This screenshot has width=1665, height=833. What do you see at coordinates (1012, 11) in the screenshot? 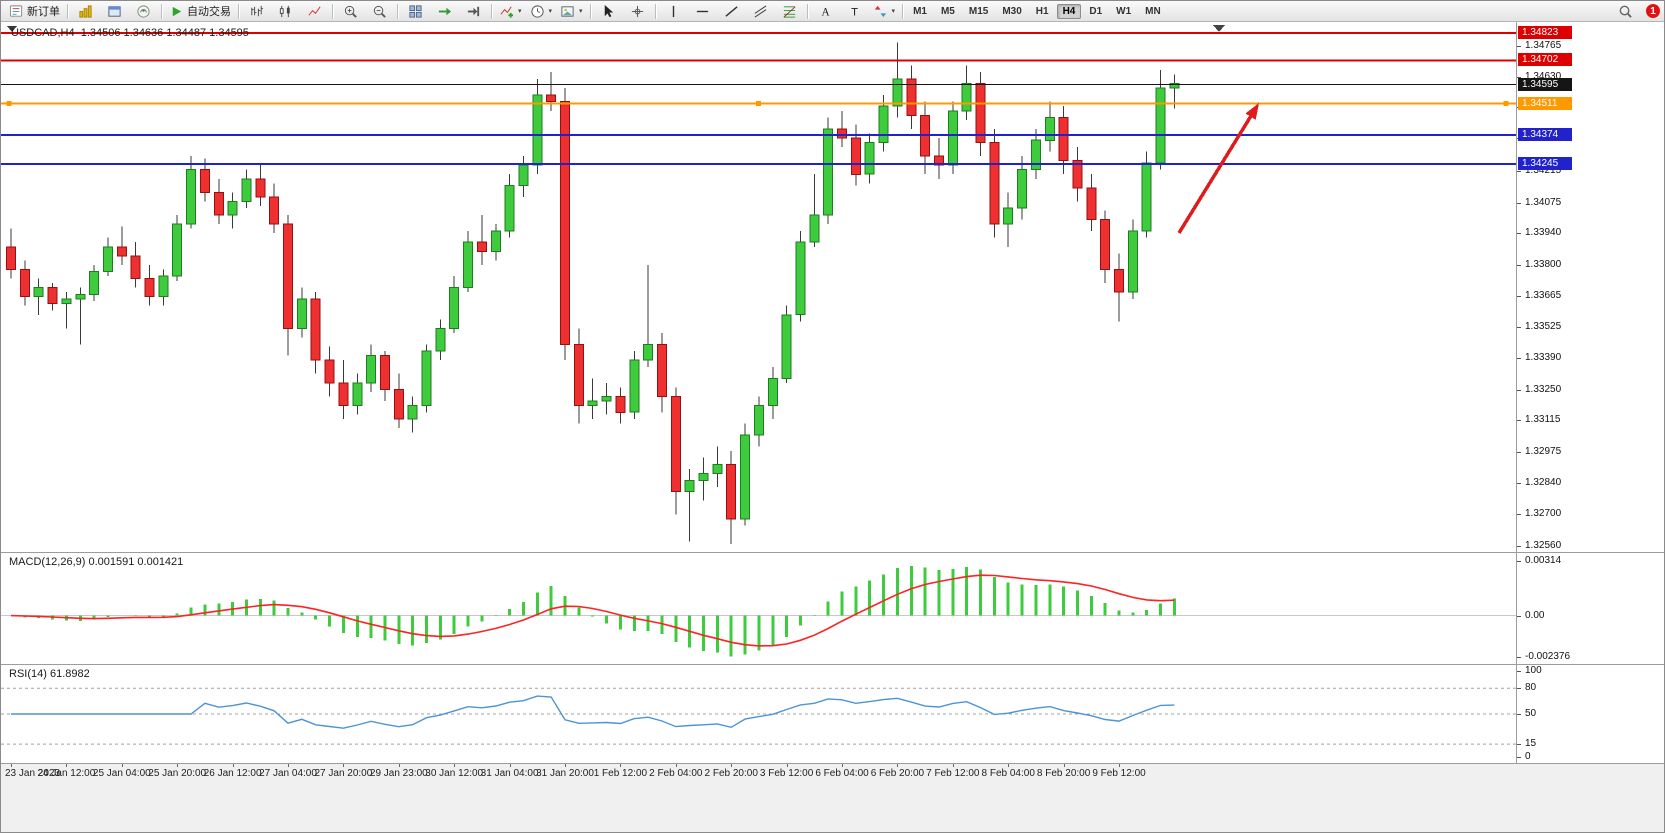
I see `timeframe-m30-button: M30` at bounding box center [1012, 11].